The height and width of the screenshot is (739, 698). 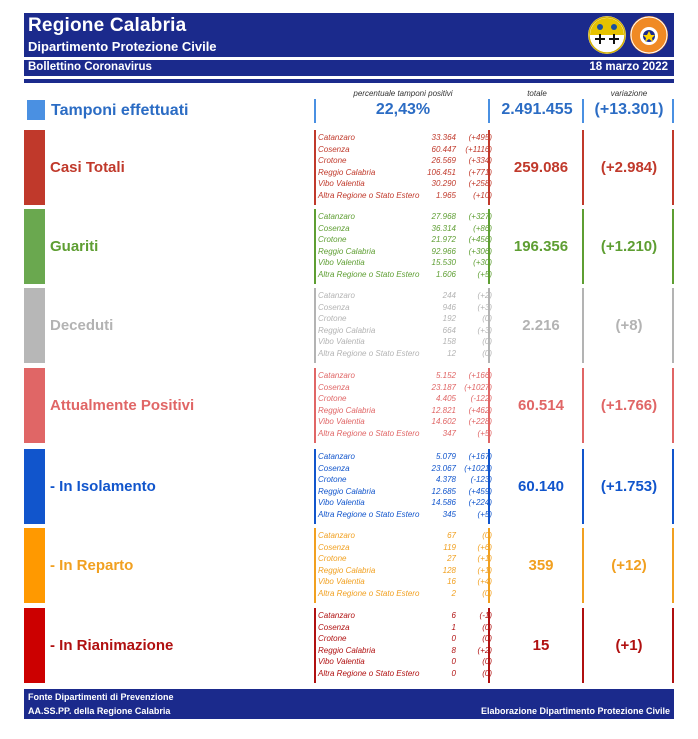 I want to click on province-row: Crotone 0 (0), so click(x=408, y=639).